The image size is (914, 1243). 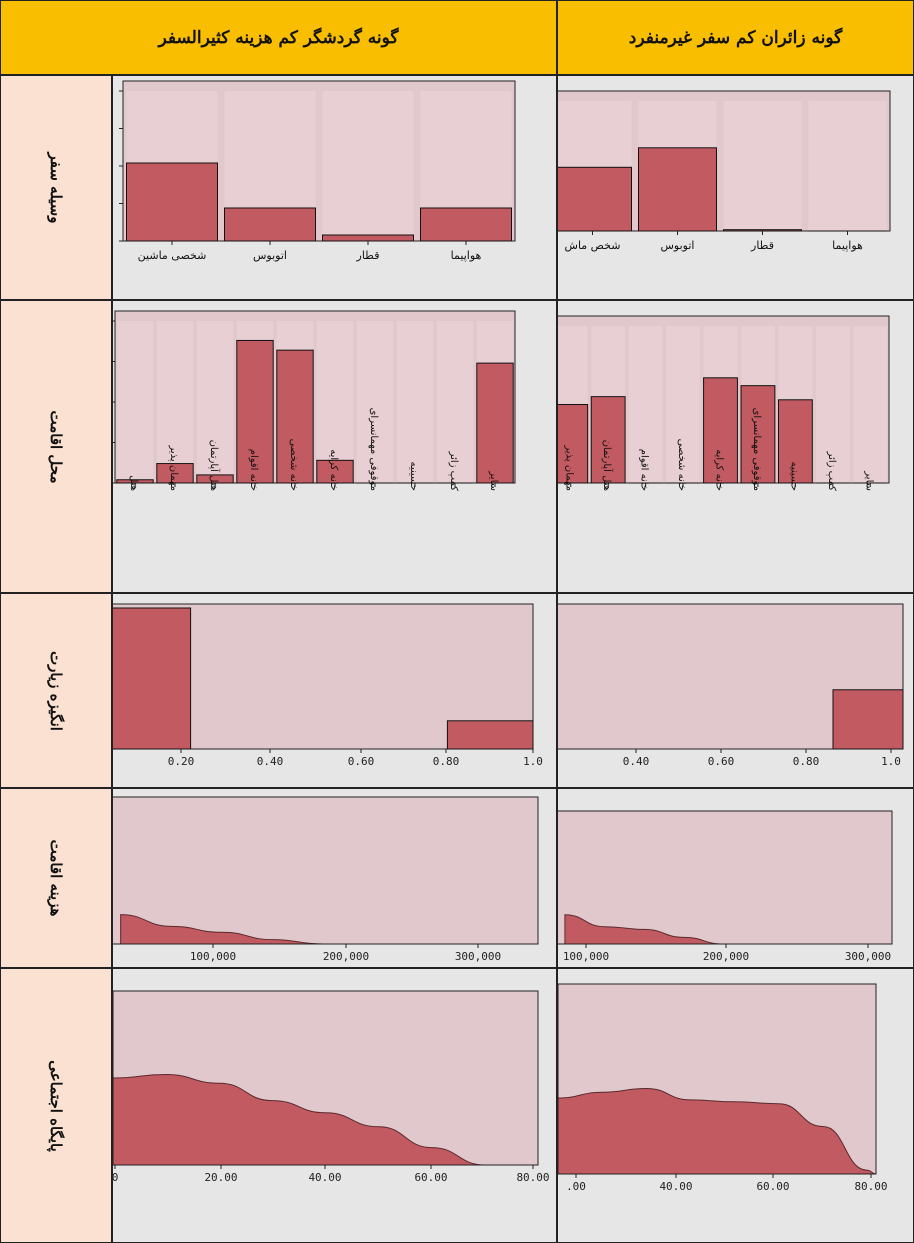 I want to click on row-label-cell-2: محل اقامت, so click(x=56, y=446).